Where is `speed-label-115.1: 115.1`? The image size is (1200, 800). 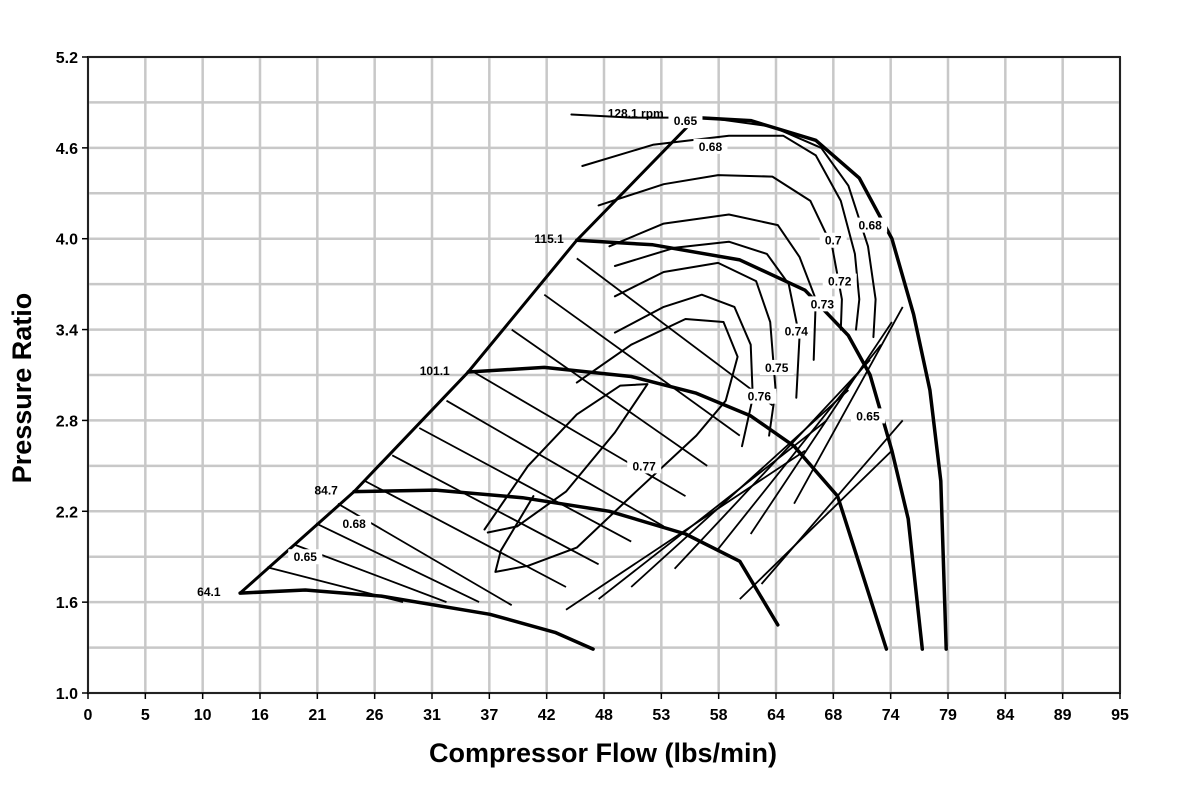 speed-label-115.1: 115.1 is located at coordinates (549, 239).